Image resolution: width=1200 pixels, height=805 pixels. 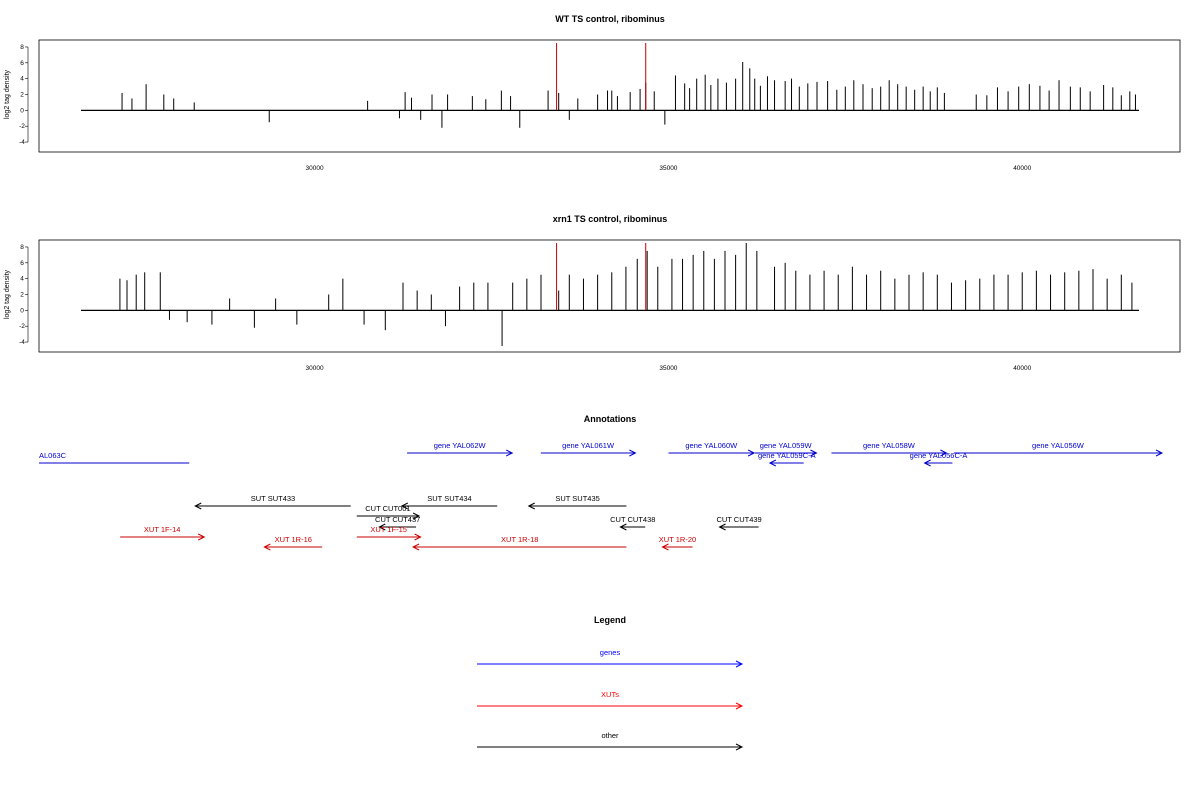 I want to click on feature-label: XUT 1F-15, so click(x=388, y=529).